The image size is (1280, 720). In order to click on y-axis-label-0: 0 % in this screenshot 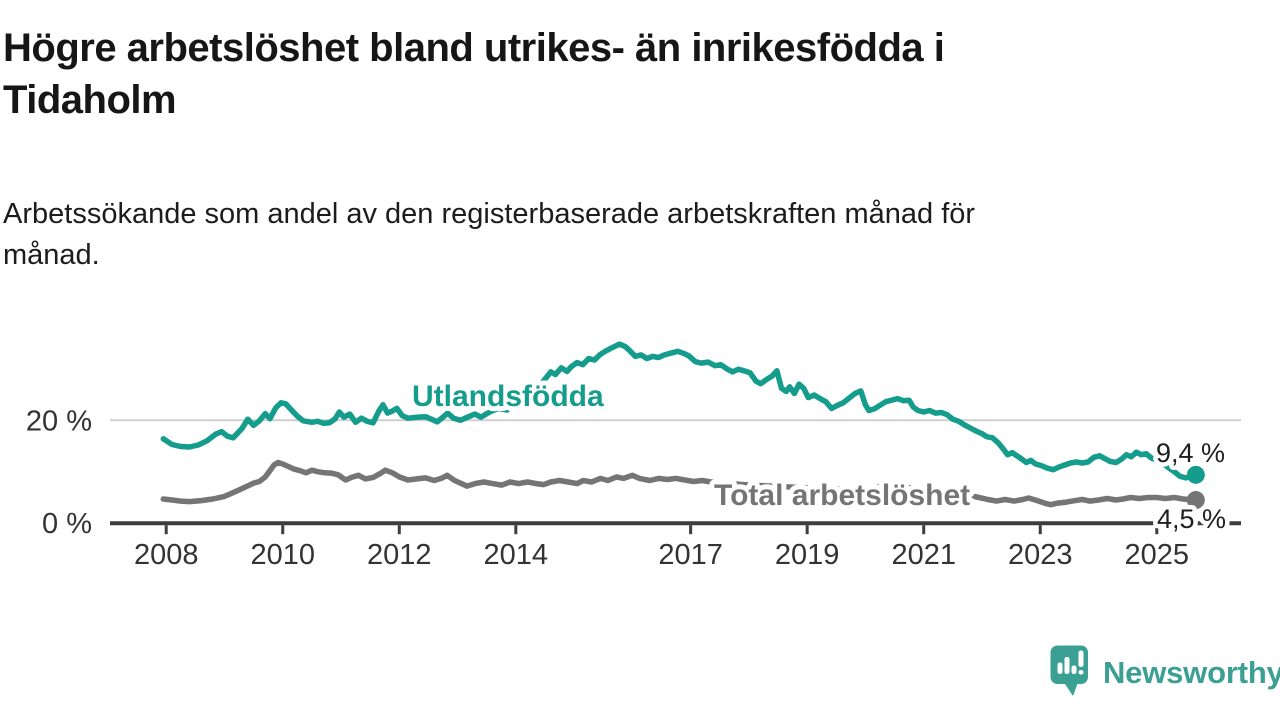, I will do `click(67, 524)`.